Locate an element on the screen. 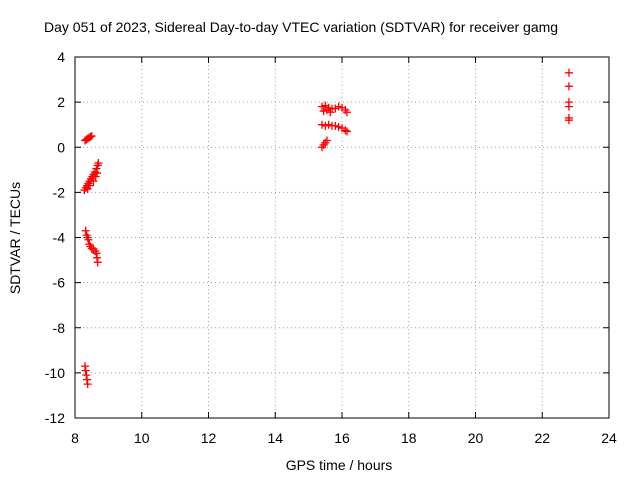  x-tick-label: 18 is located at coordinates (409, 438).